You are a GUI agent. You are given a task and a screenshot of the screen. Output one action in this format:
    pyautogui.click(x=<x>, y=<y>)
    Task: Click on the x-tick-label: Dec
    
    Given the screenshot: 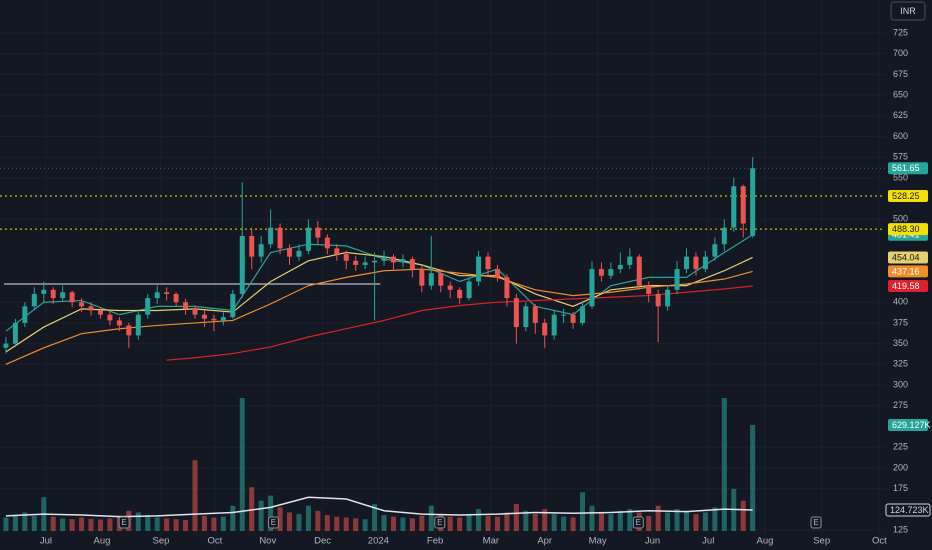 What is the action you would take?
    pyautogui.click(x=322, y=541)
    